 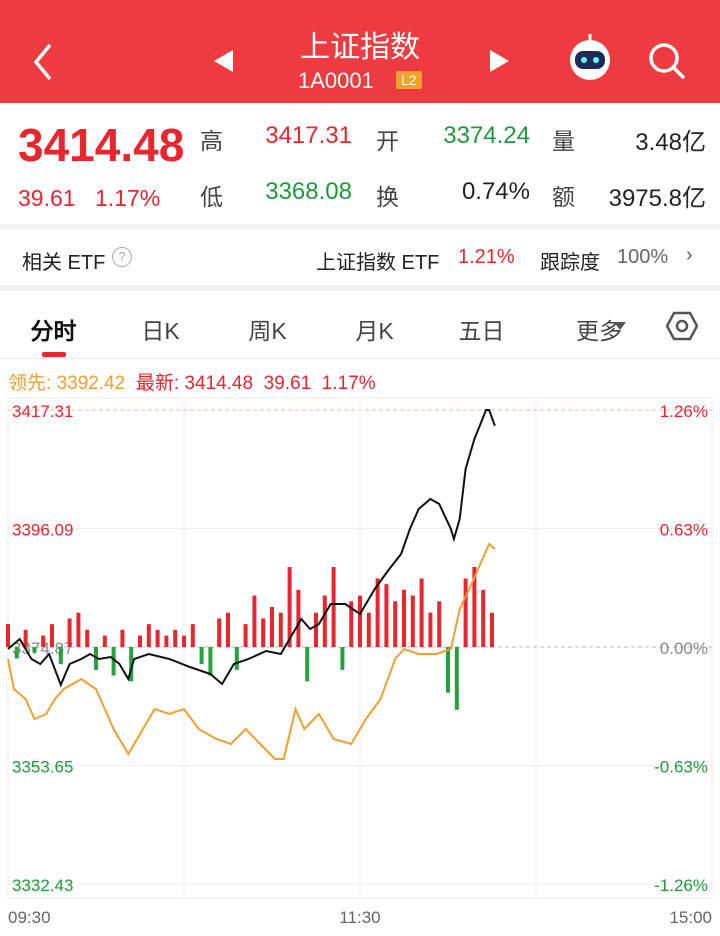 What do you see at coordinates (643, 257) in the screenshot?
I see `track-value: 100%` at bounding box center [643, 257].